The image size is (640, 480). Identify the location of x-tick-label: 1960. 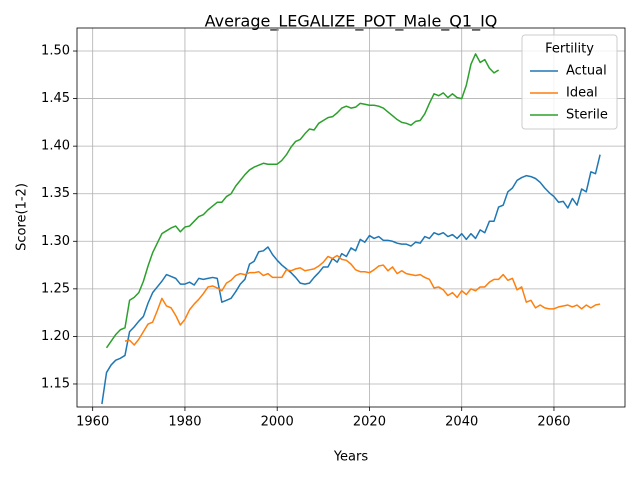
(92, 422).